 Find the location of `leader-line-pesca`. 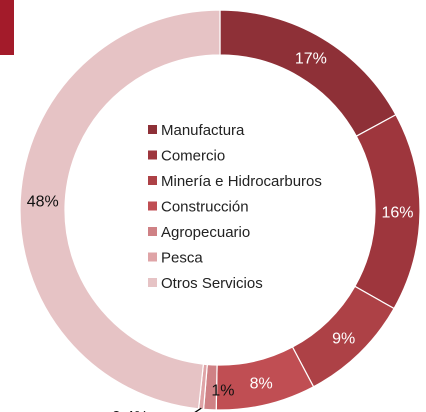

leader-line-pesca is located at coordinates (198, 409).